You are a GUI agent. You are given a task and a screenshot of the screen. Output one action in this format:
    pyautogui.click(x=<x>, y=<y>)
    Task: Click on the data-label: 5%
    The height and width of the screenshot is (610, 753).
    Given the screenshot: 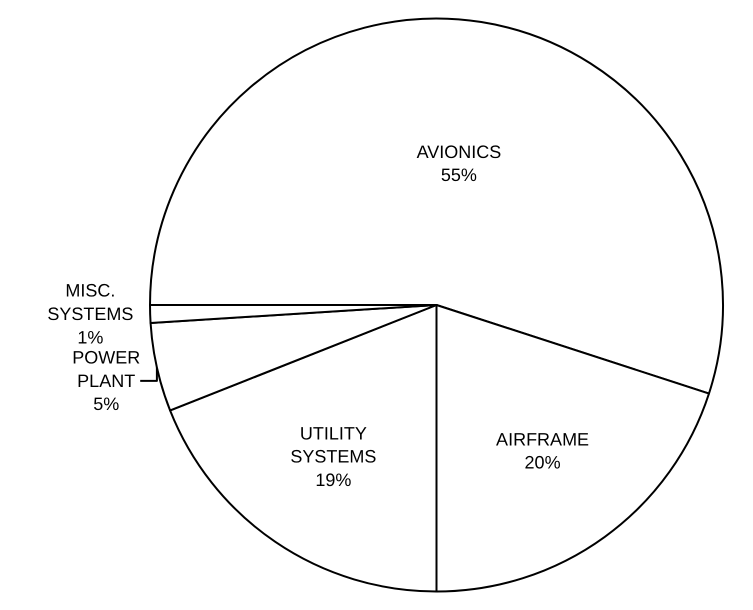 What is the action you would take?
    pyautogui.click(x=106, y=404)
    